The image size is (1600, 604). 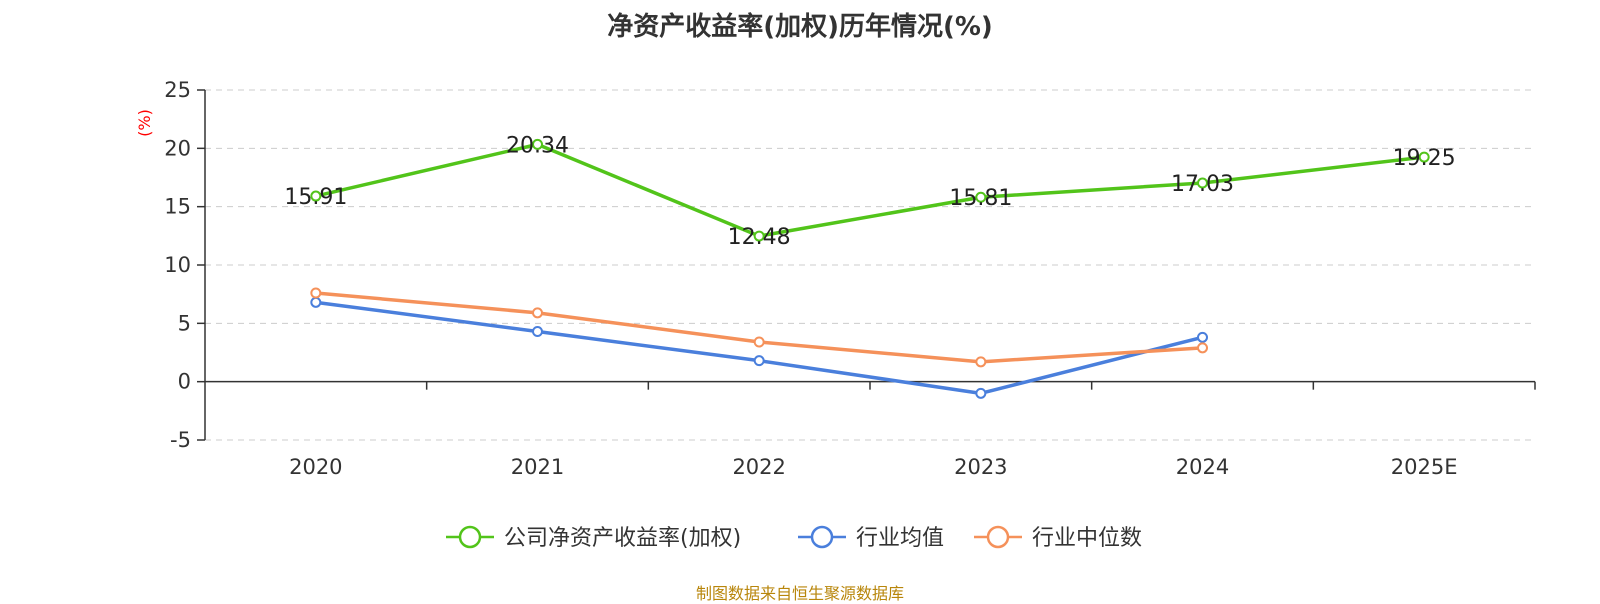 I want to click on y-tick-label: -5, so click(x=180, y=440).